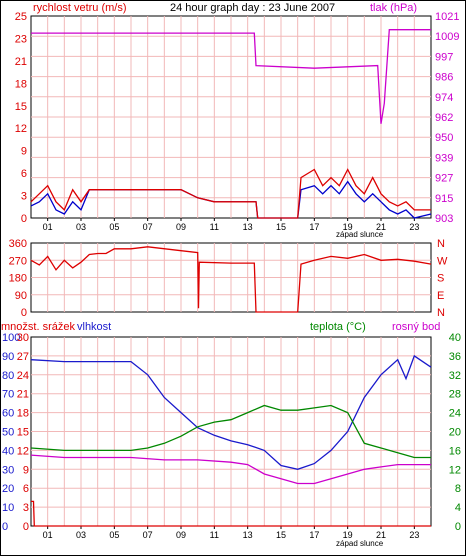 The image size is (466, 556). Describe the element at coordinates (26, 489) in the screenshot. I see `panel3-rain-tick-label: 6` at that location.